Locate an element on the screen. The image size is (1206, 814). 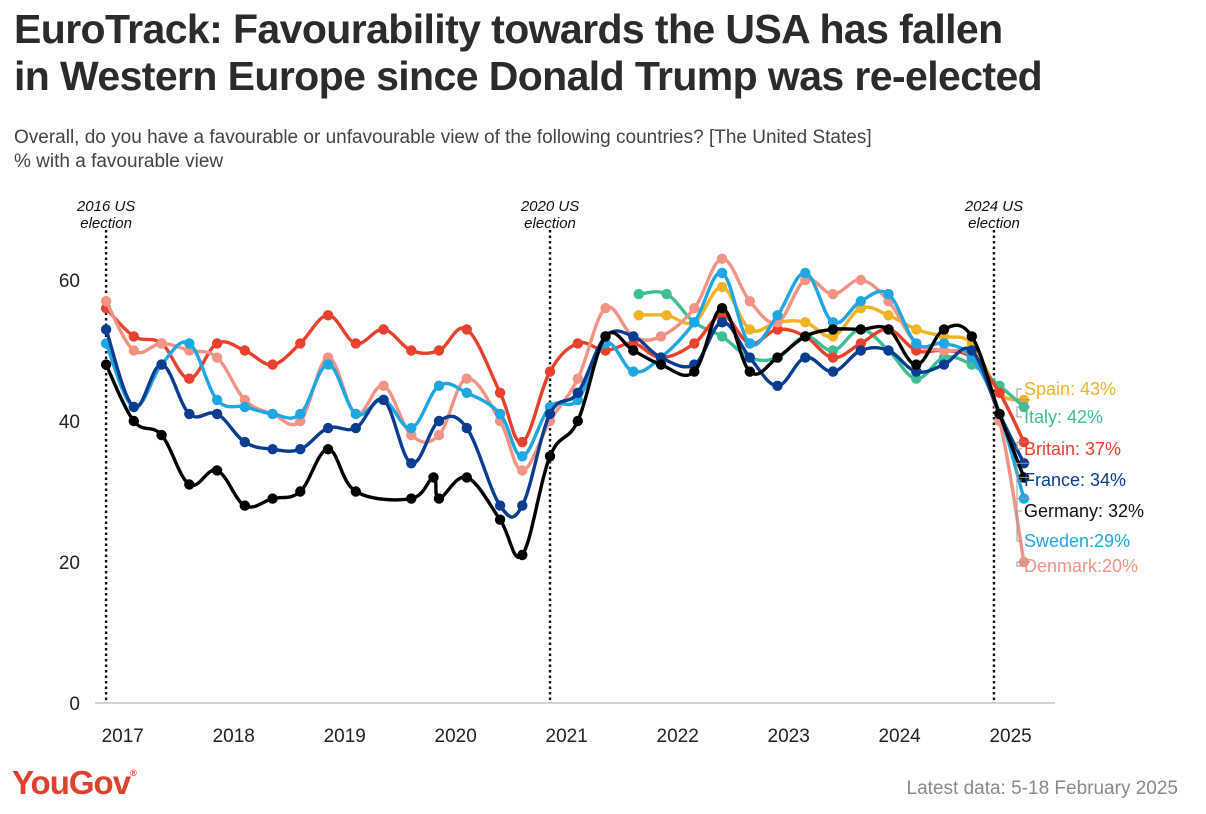
end-label-spain: Spain: 43% is located at coordinates (1070, 389).